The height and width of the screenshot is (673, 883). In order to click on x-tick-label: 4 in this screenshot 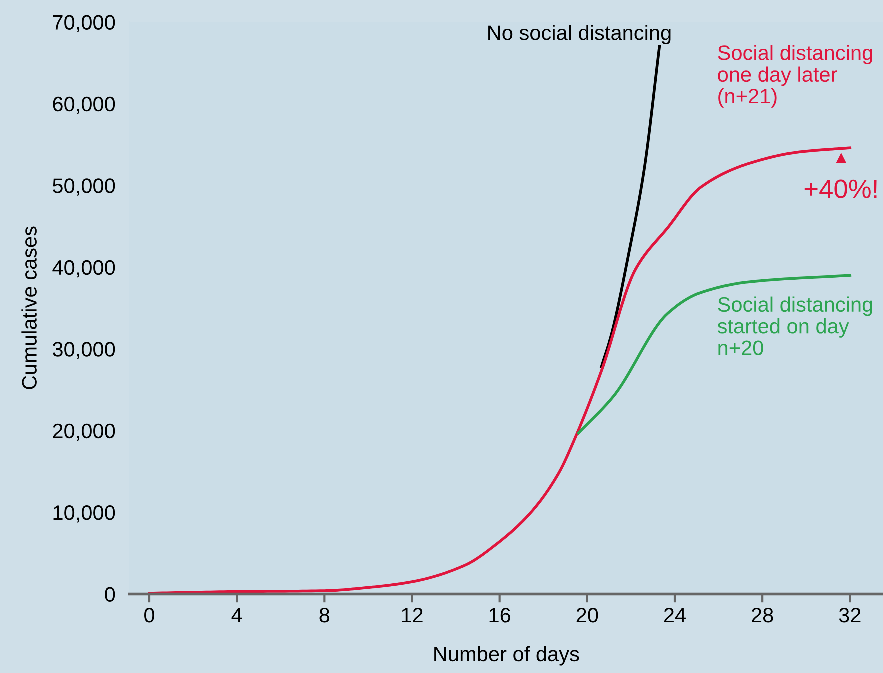, I will do `click(237, 615)`.